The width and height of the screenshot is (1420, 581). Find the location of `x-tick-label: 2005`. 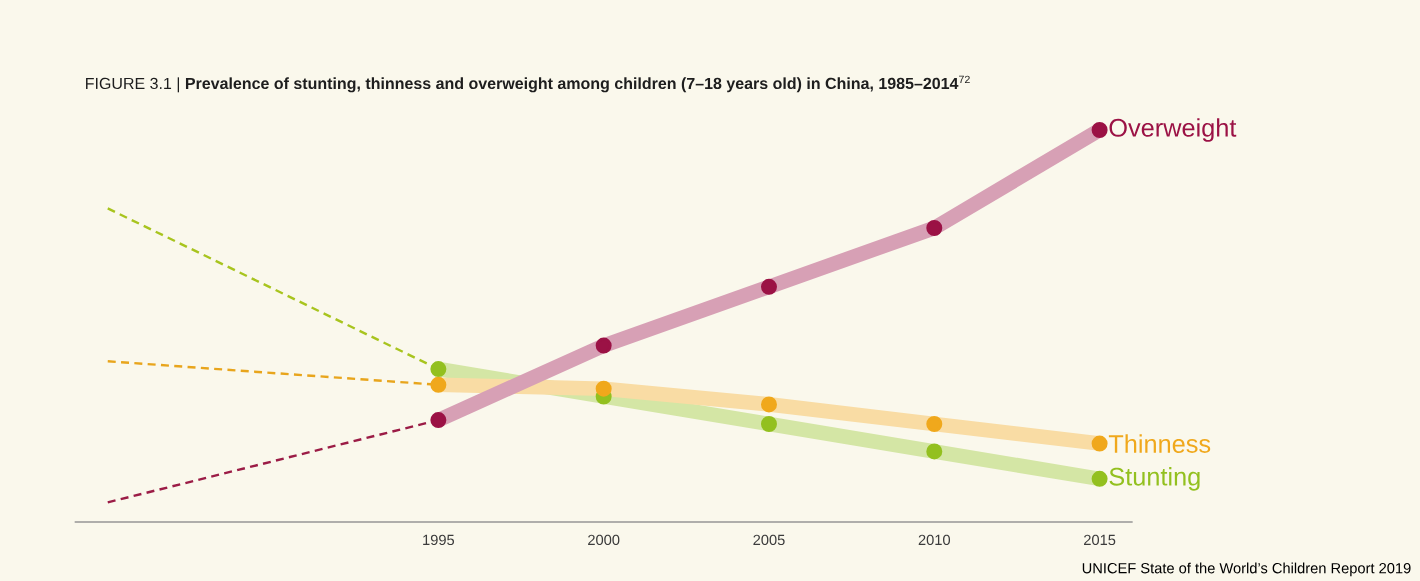

x-tick-label: 2005 is located at coordinates (769, 540).